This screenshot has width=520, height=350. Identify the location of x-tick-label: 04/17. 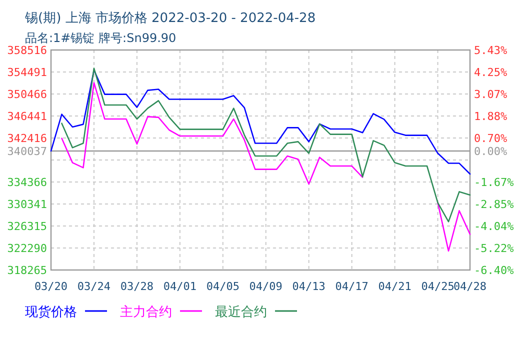
(351, 286).